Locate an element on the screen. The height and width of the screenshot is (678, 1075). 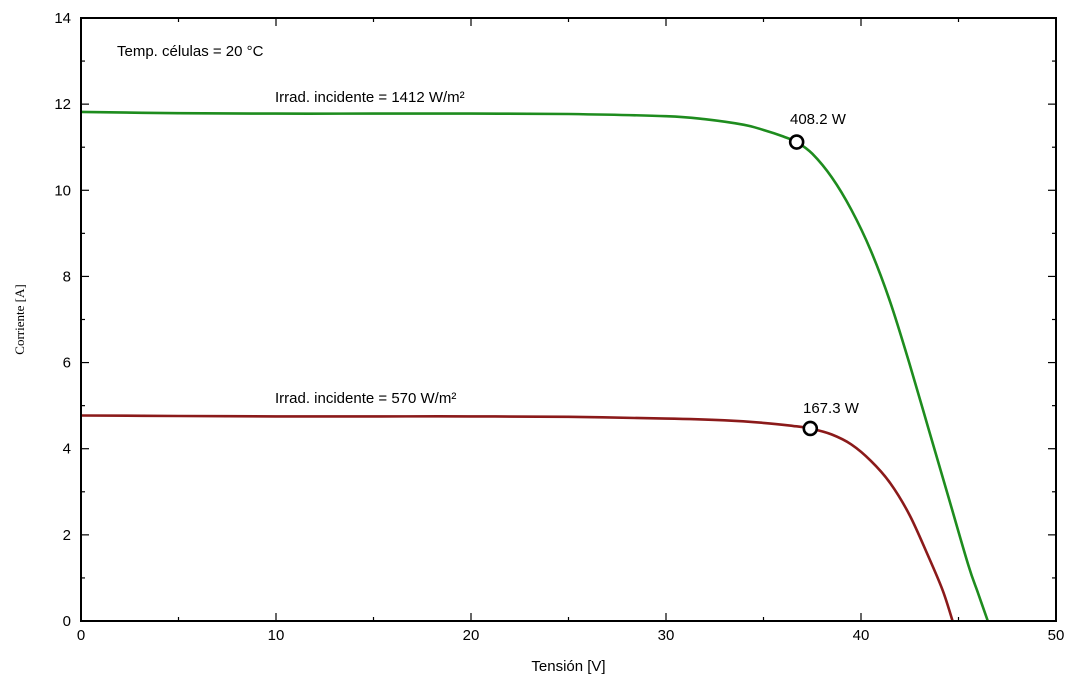
x-axis-title: Tensión [V] is located at coordinates (568, 666).